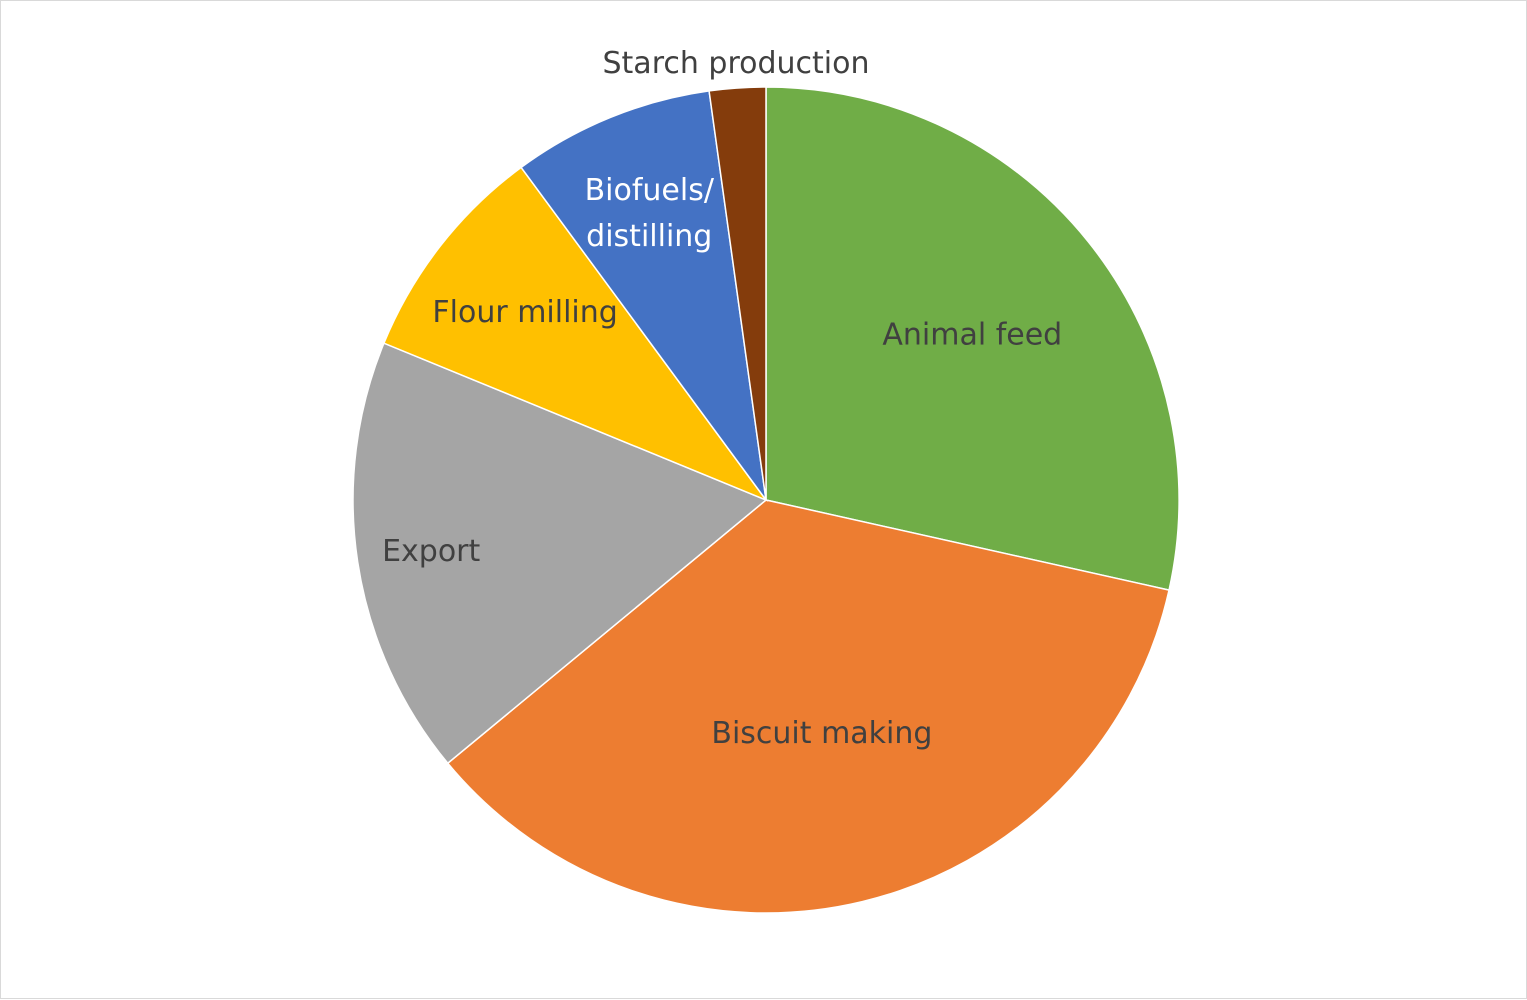 This screenshot has width=1527, height=1000. What do you see at coordinates (643, 295) in the screenshot?
I see `pie-slice-biofuels-distilling` at bounding box center [643, 295].